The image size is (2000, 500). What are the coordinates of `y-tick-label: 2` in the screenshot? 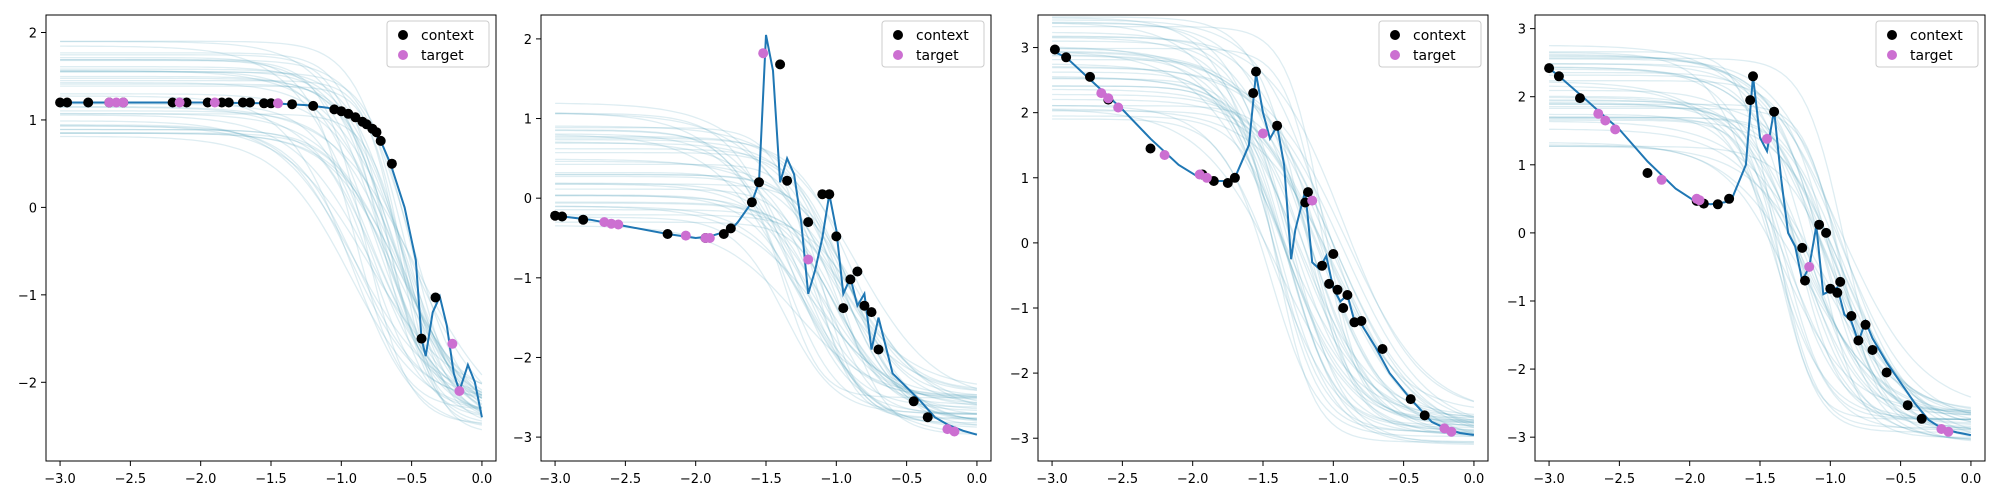 It's located at (1522, 98).